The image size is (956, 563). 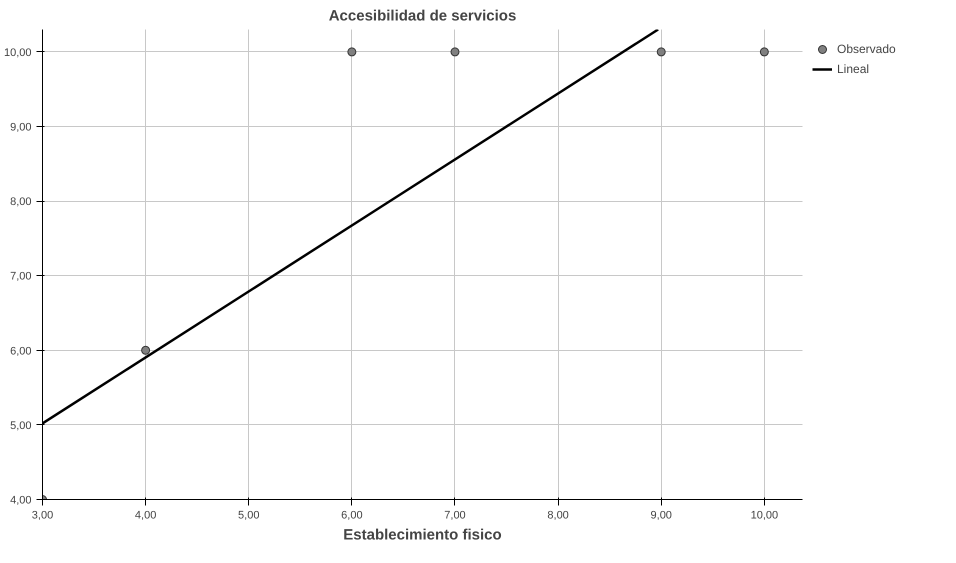 What do you see at coordinates (866, 49) in the screenshot?
I see `legend-label: Observado` at bounding box center [866, 49].